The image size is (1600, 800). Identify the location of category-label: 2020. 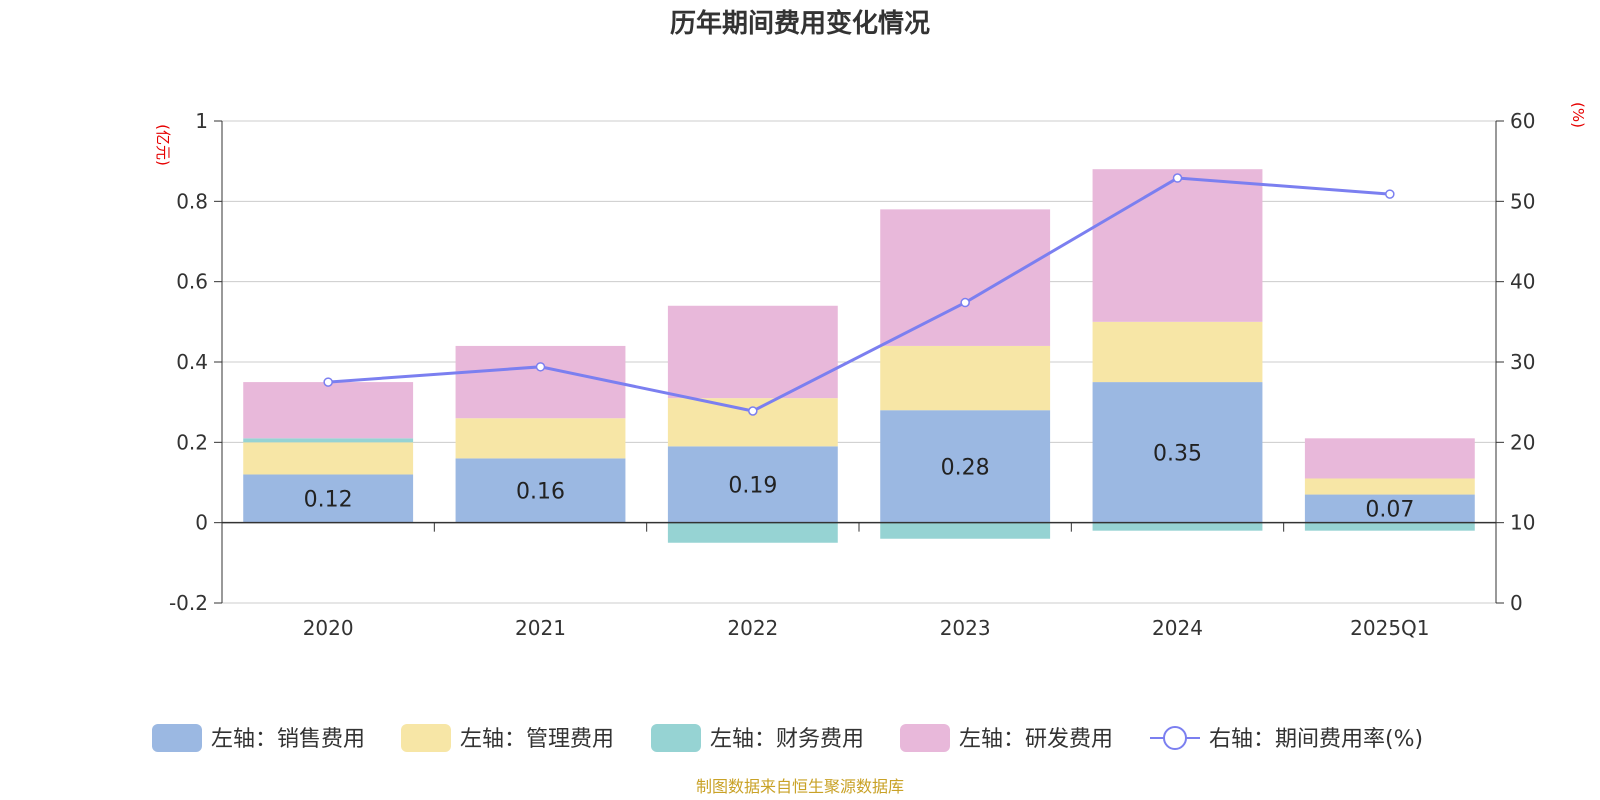
(328, 628).